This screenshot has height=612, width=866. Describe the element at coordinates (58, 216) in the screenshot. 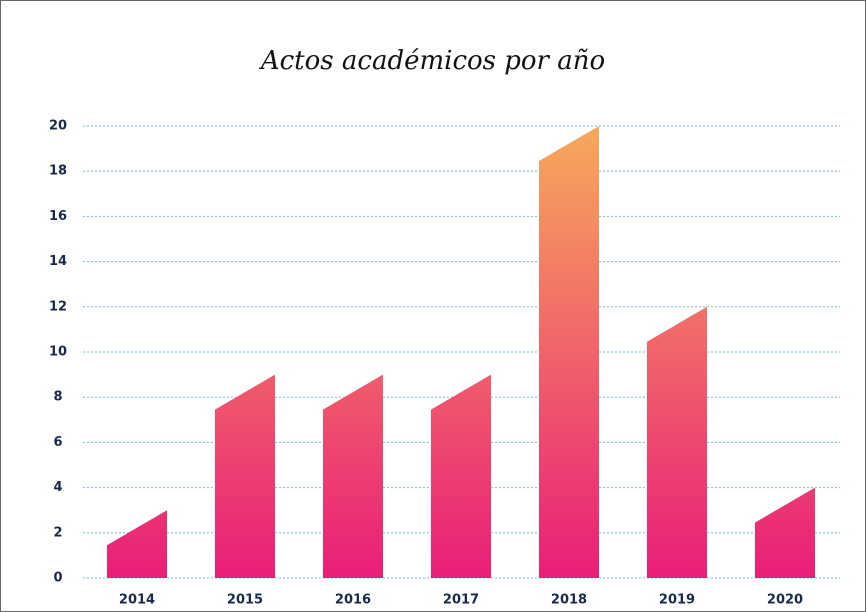

I see `y-tick-label: 16` at that location.